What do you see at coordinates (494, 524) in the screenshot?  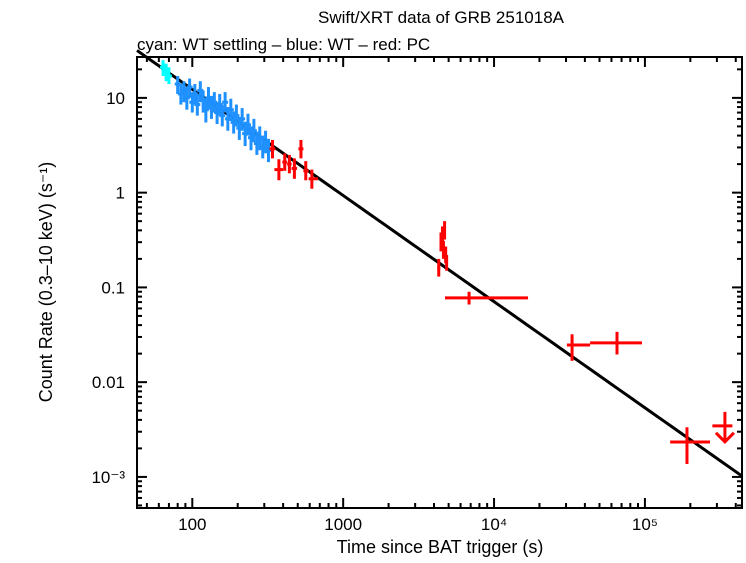 I see `x-tick-label: 10⁴` at bounding box center [494, 524].